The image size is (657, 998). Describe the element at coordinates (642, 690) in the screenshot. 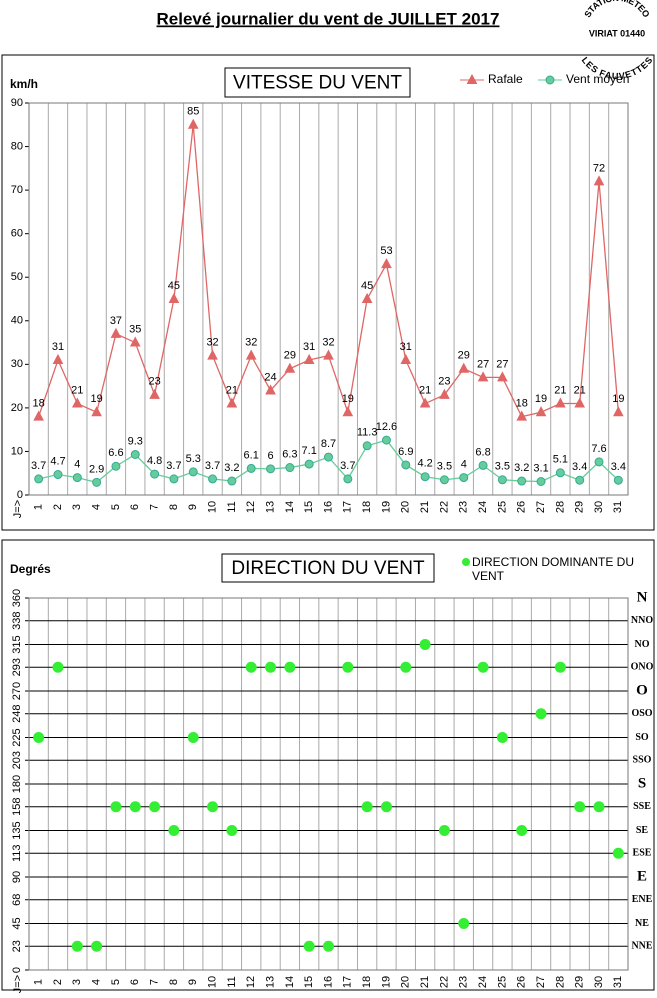

I see `y2-tick-label: O` at that location.